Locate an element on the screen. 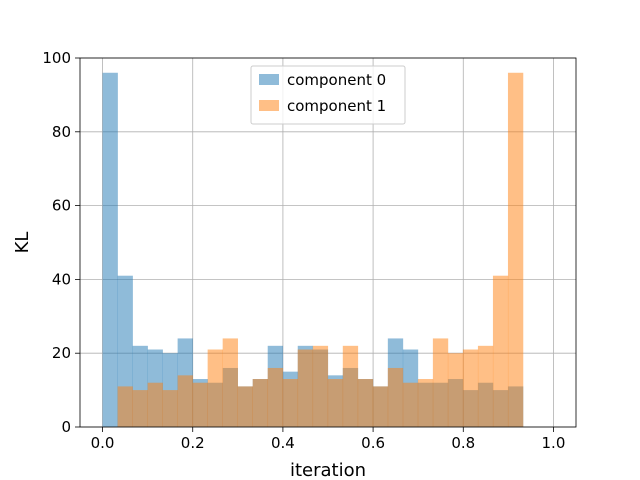  y-tick-label: 100 is located at coordinates (56, 58).